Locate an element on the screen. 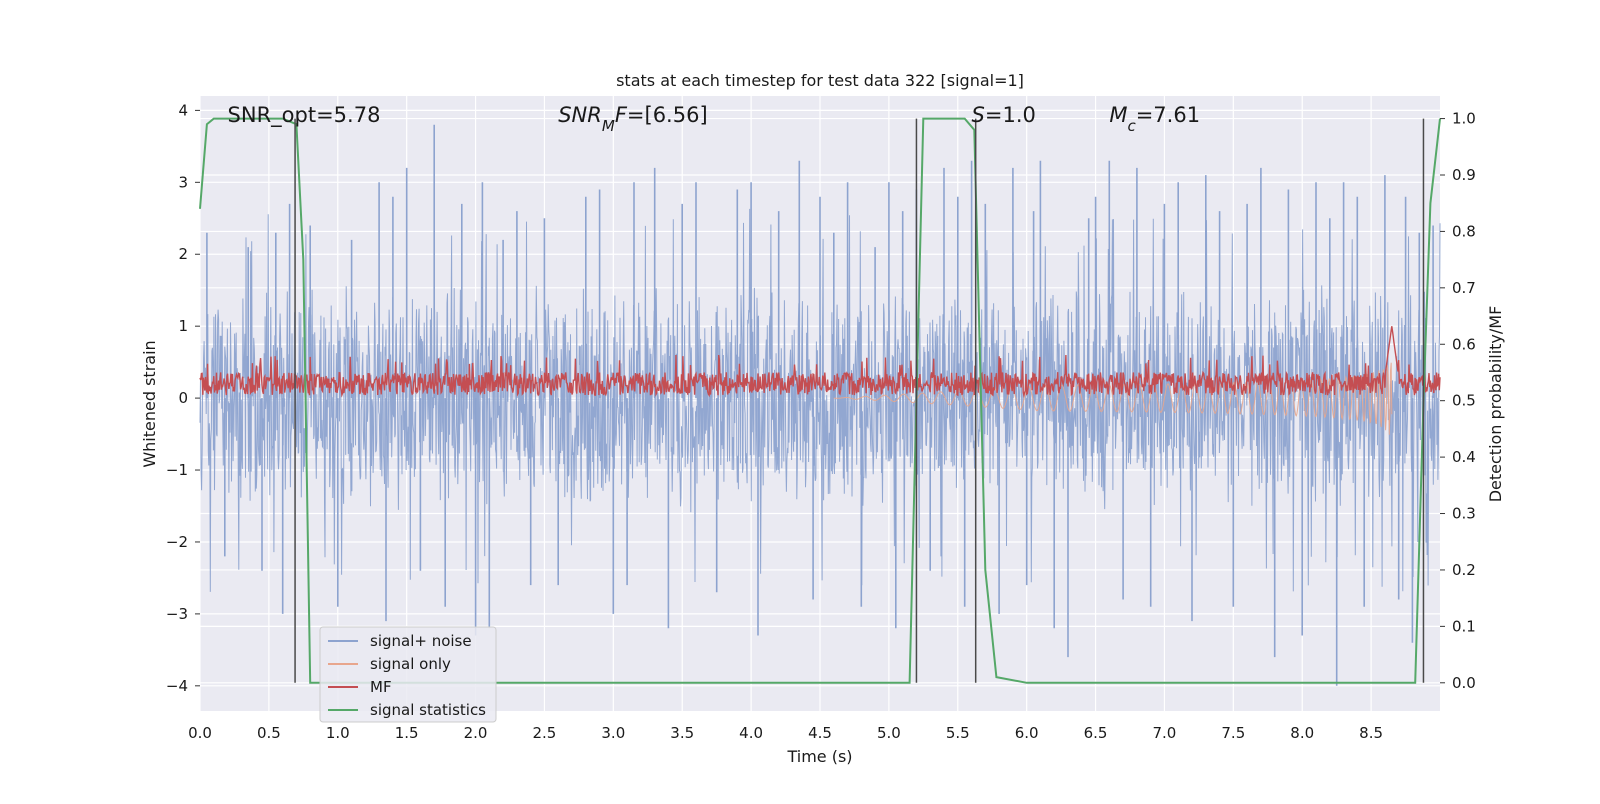 The image size is (1600, 804). y-right-tick-label-10: 0.0 is located at coordinates (1464, 683).